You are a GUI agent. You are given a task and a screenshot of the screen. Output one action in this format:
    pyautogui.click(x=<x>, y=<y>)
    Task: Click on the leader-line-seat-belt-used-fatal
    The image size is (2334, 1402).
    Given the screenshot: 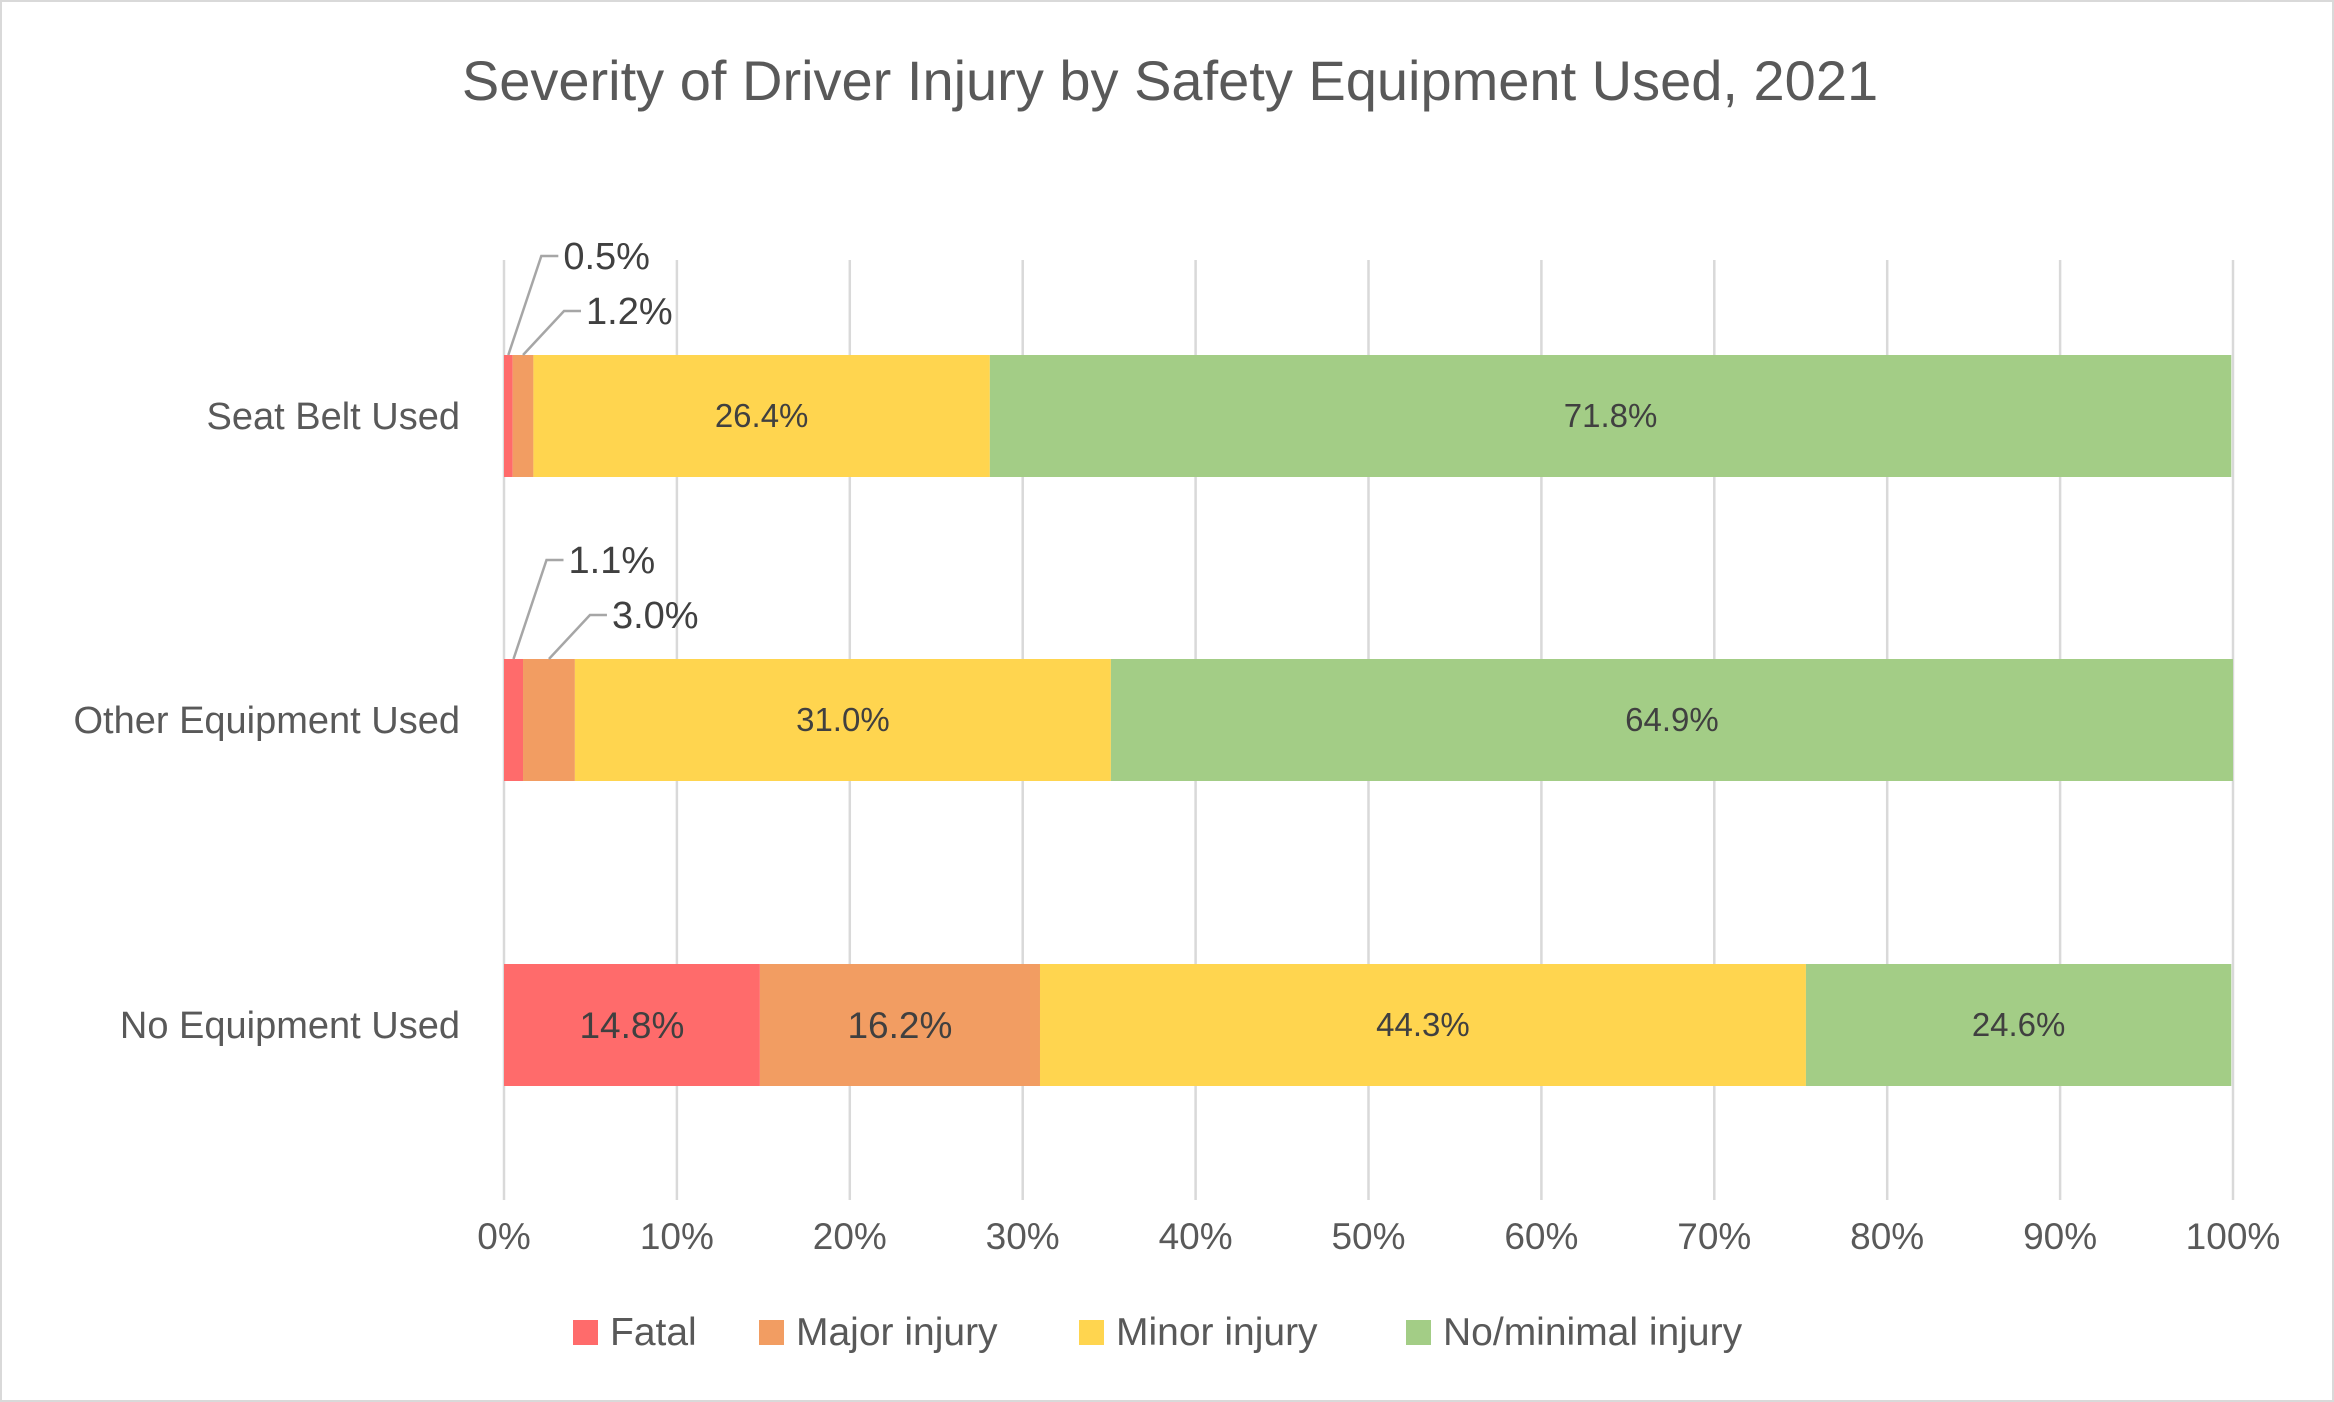 What is the action you would take?
    pyautogui.click(x=533, y=305)
    